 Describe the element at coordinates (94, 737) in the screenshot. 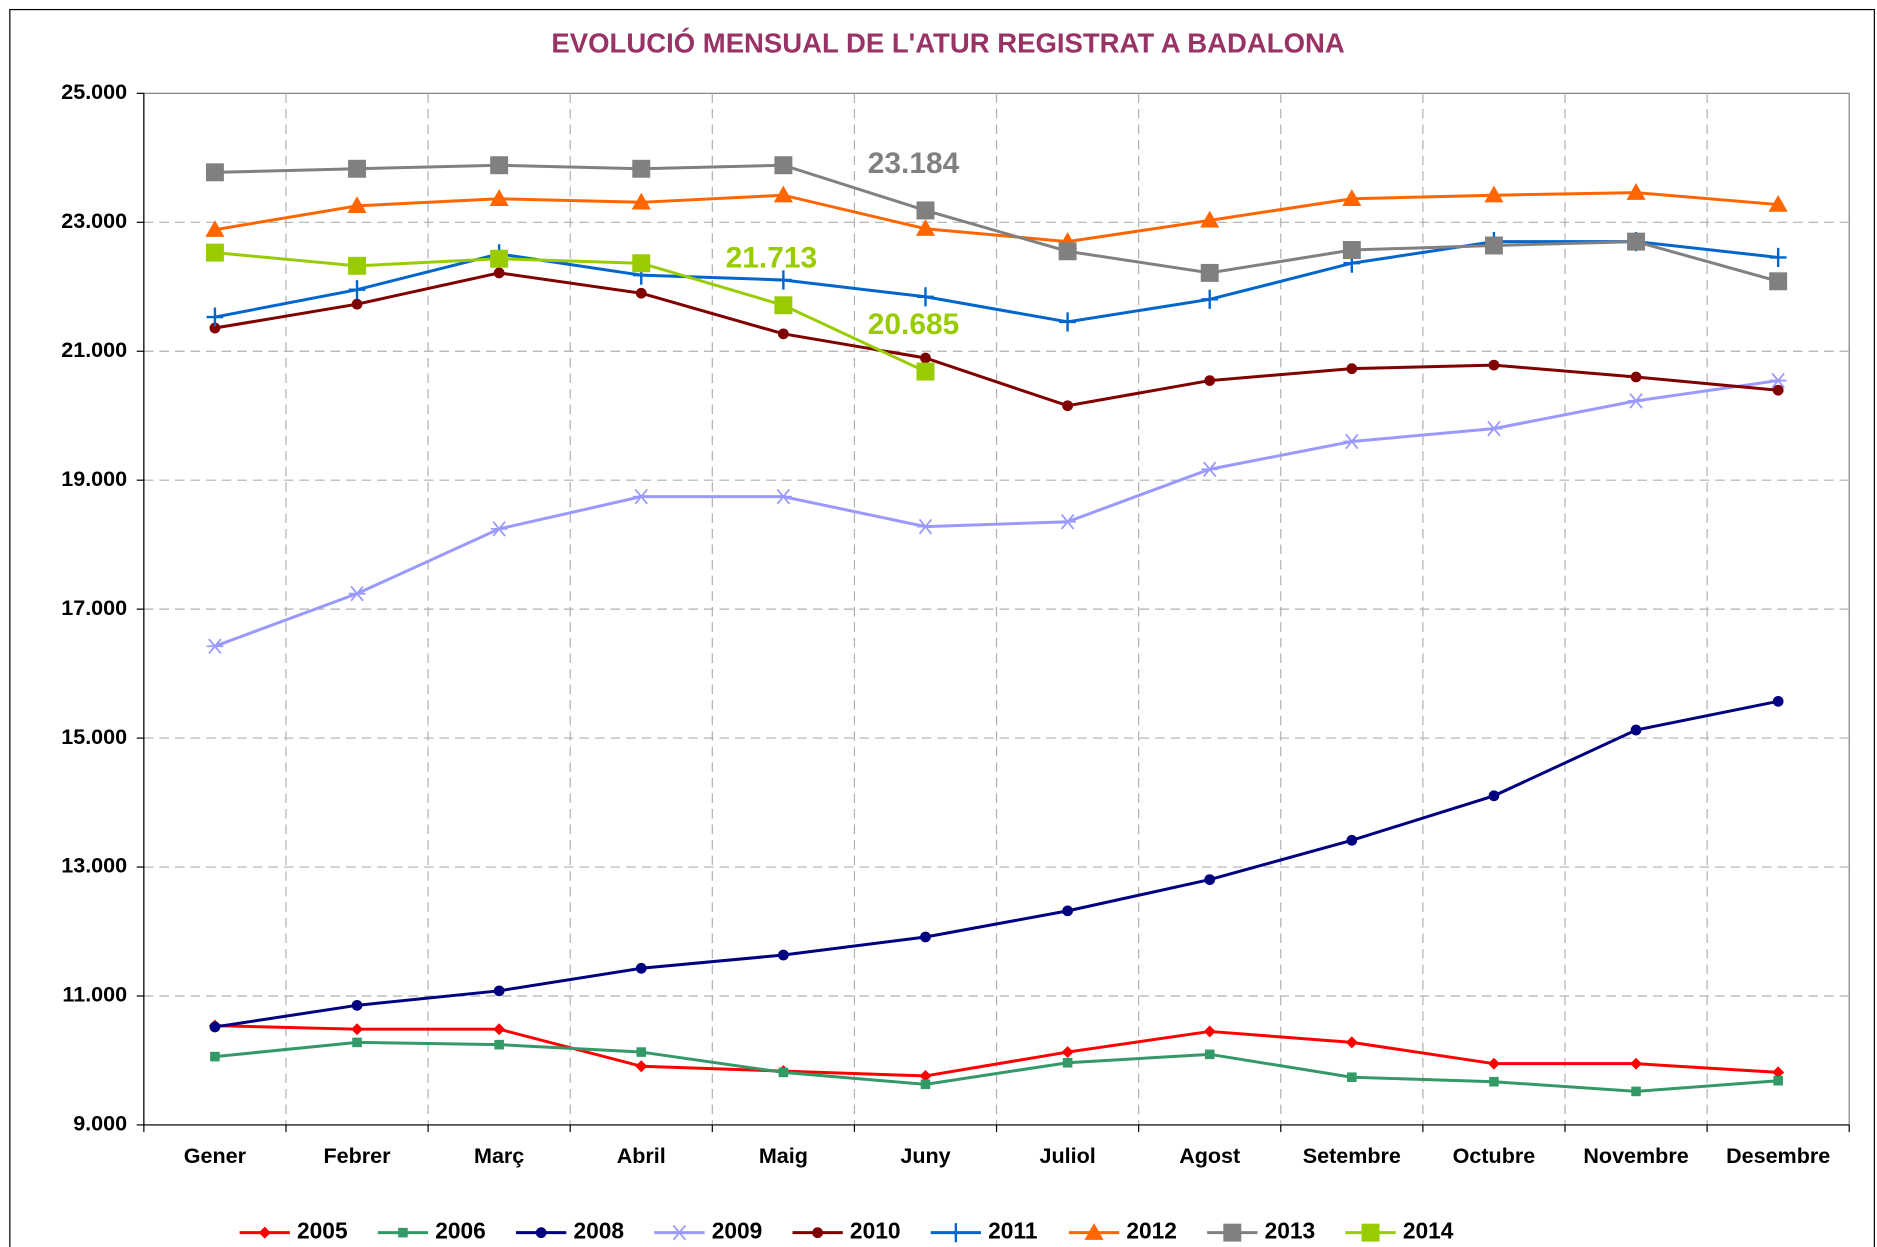

I see `y-tick-label: 15.000` at that location.